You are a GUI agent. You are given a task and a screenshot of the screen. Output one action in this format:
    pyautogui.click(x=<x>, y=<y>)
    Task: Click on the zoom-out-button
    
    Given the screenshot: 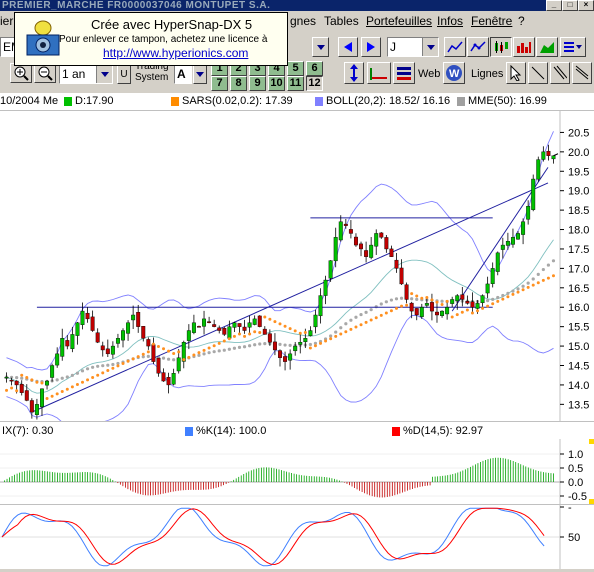 What is the action you would take?
    pyautogui.click(x=45, y=73)
    